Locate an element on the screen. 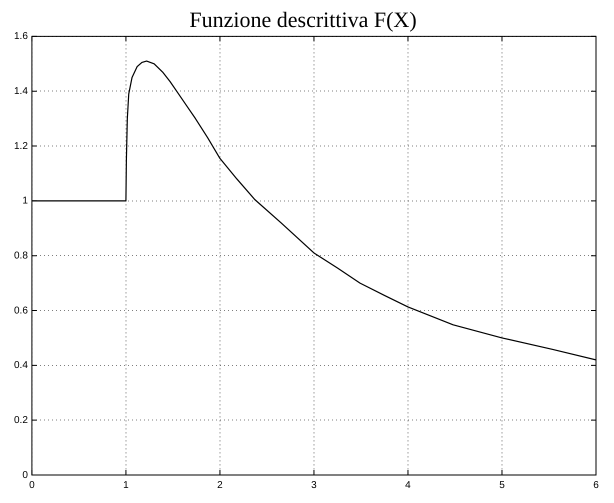 Image resolution: width=614 pixels, height=503 pixels. chart-title: Funzione descrittiva F(X) is located at coordinates (303, 19).